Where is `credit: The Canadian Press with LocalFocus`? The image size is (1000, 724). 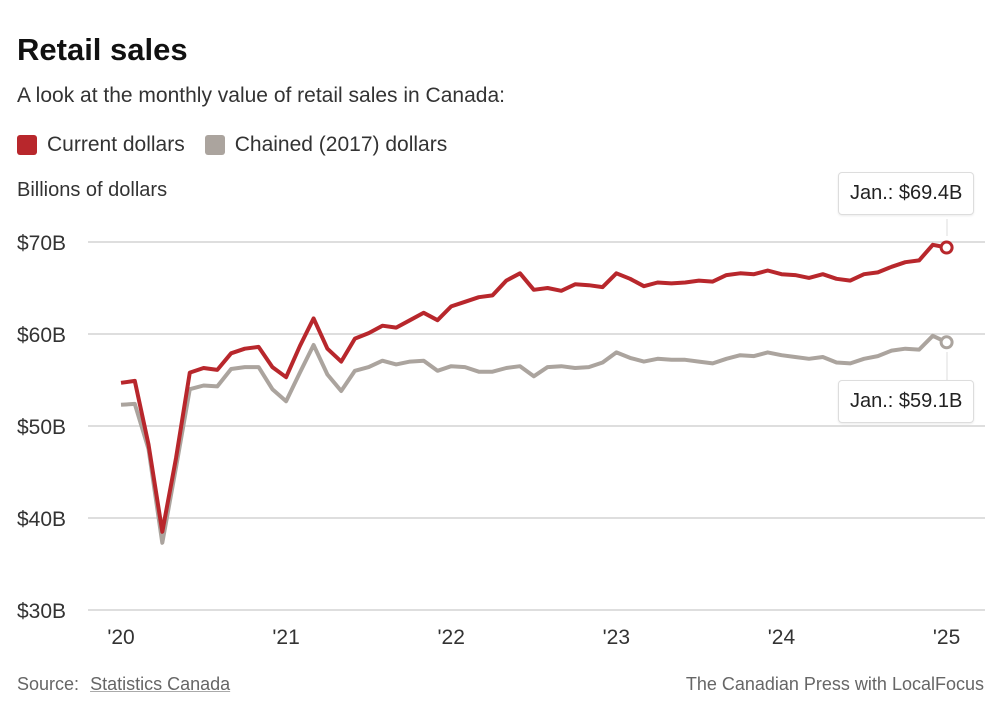
credit: The Canadian Press with LocalFocus is located at coordinates (834, 684).